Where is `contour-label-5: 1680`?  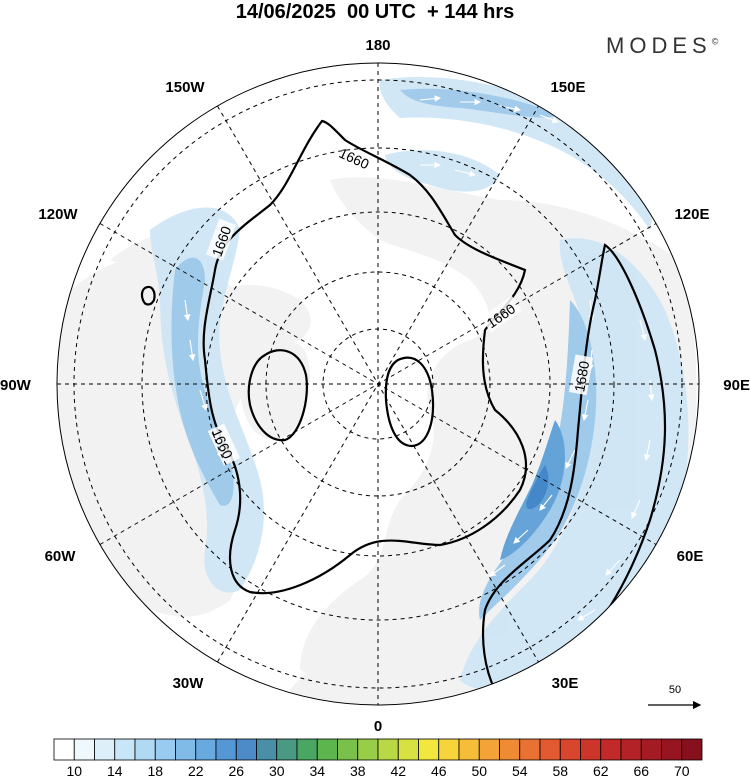 contour-label-5: 1680 is located at coordinates (581, 376).